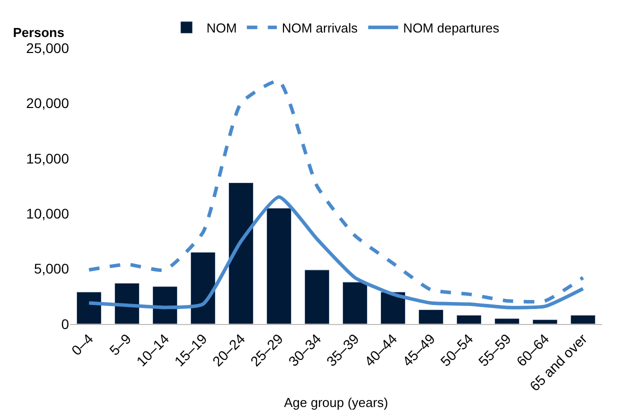  What do you see at coordinates (48, 103) in the screenshot?
I see `y-tick-label: 20,000` at bounding box center [48, 103].